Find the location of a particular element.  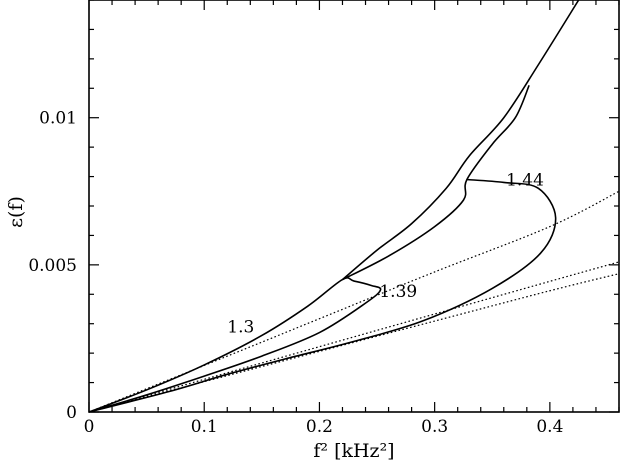

x-tick-label: 0.1 is located at coordinates (204, 427).